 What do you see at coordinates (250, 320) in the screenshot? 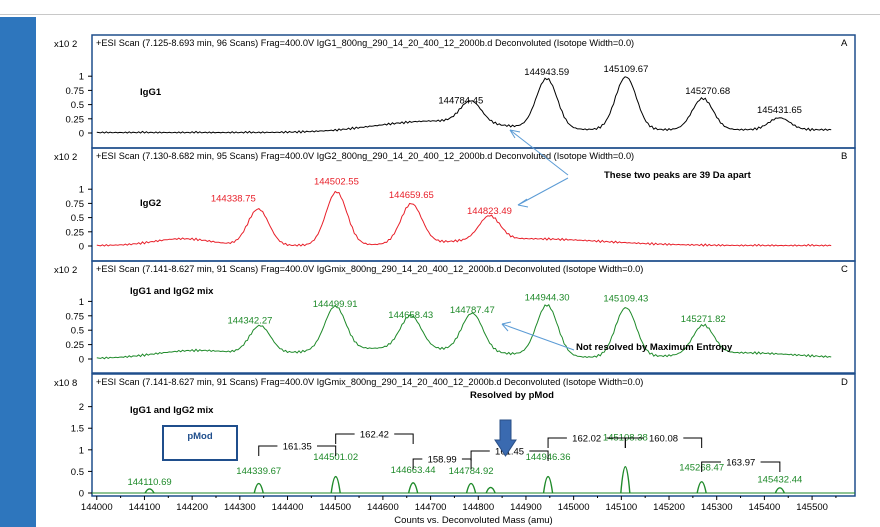
I see `peak-label: 144342.27` at bounding box center [250, 320].